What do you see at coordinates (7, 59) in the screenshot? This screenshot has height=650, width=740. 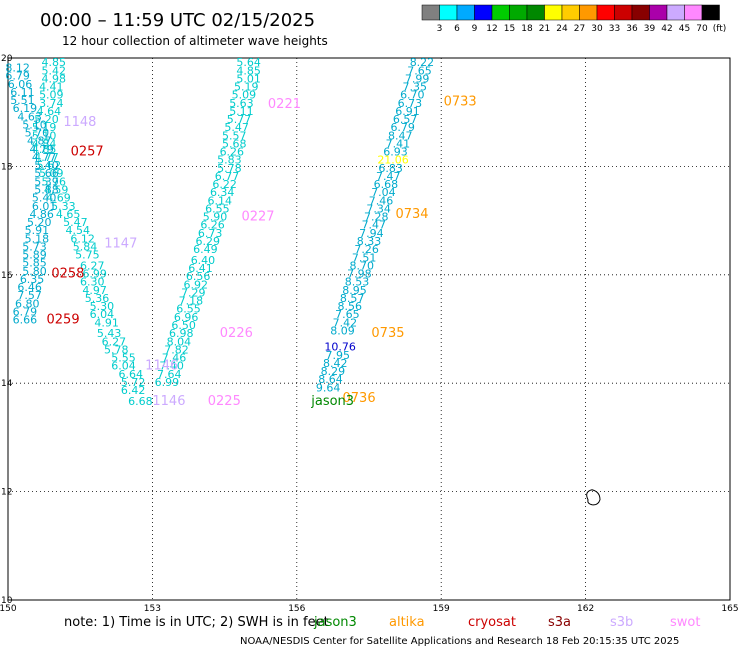 I see `y-tick-label: 20` at bounding box center [7, 59].